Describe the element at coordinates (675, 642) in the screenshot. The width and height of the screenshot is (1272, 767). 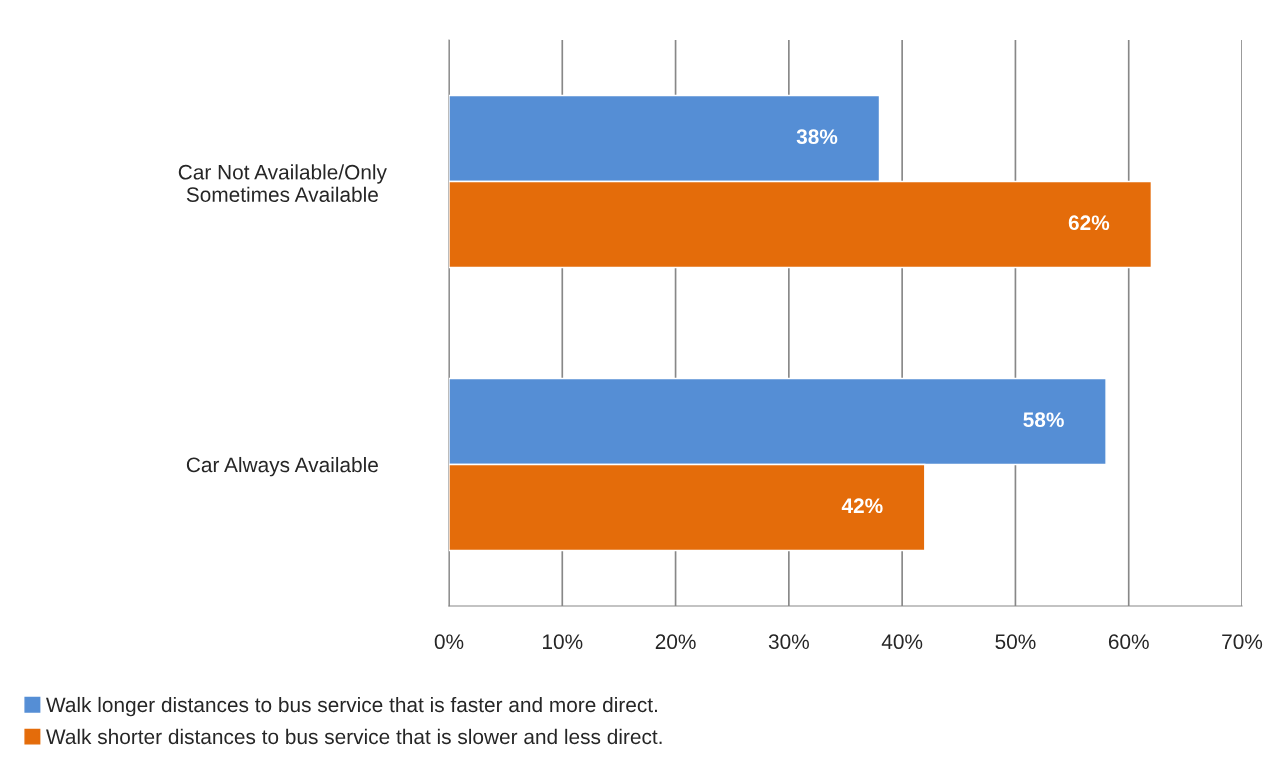
I see `x-tick-label: 20%` at that location.